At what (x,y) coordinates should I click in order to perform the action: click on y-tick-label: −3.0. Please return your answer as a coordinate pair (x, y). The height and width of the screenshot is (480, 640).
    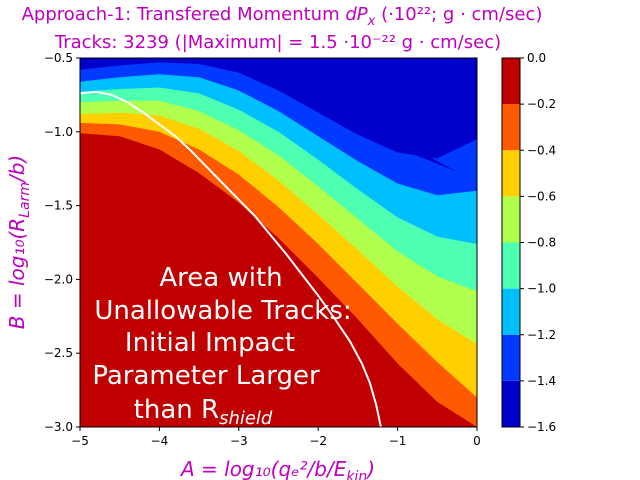
    Looking at the image, I should click on (58, 427).